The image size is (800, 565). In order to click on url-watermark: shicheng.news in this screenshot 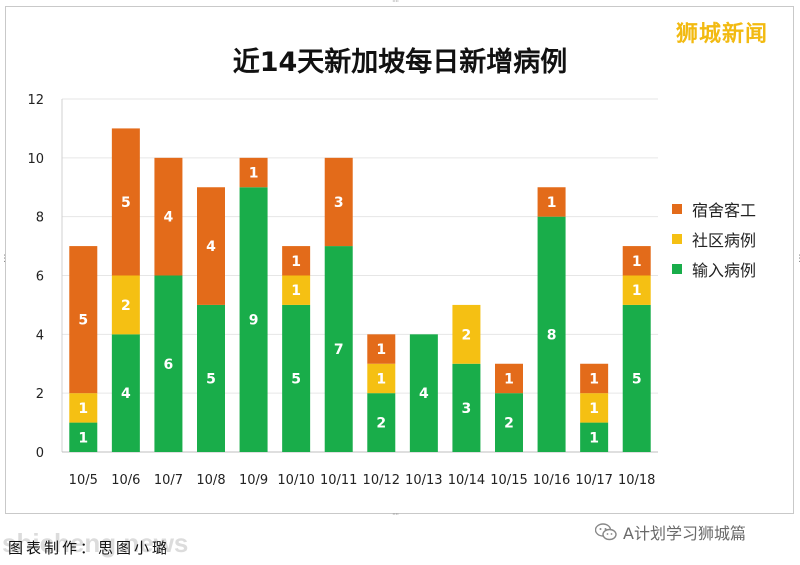, I will do `click(95, 543)`.